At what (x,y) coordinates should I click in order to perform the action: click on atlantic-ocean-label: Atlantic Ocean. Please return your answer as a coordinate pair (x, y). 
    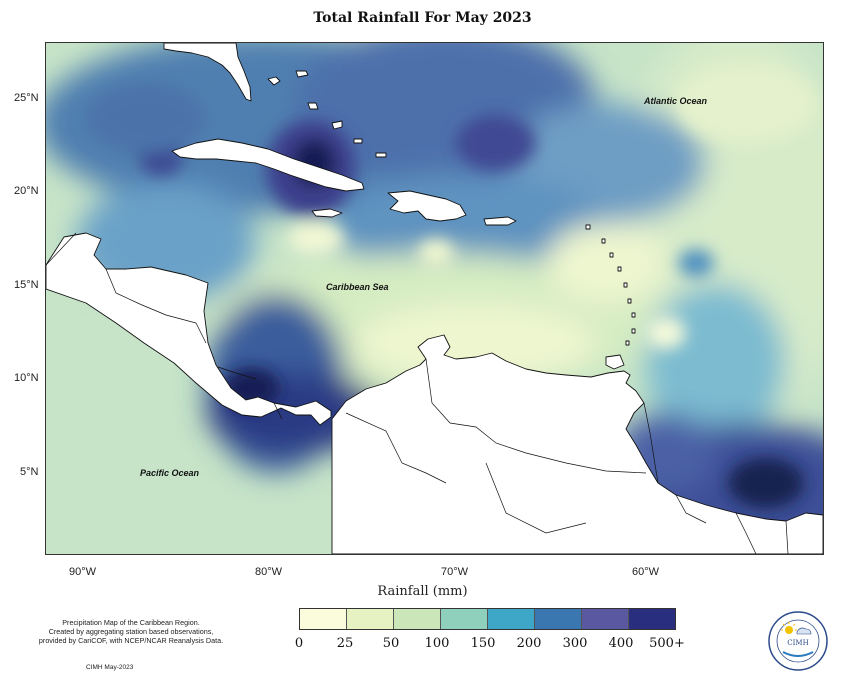
    Looking at the image, I should click on (675, 101).